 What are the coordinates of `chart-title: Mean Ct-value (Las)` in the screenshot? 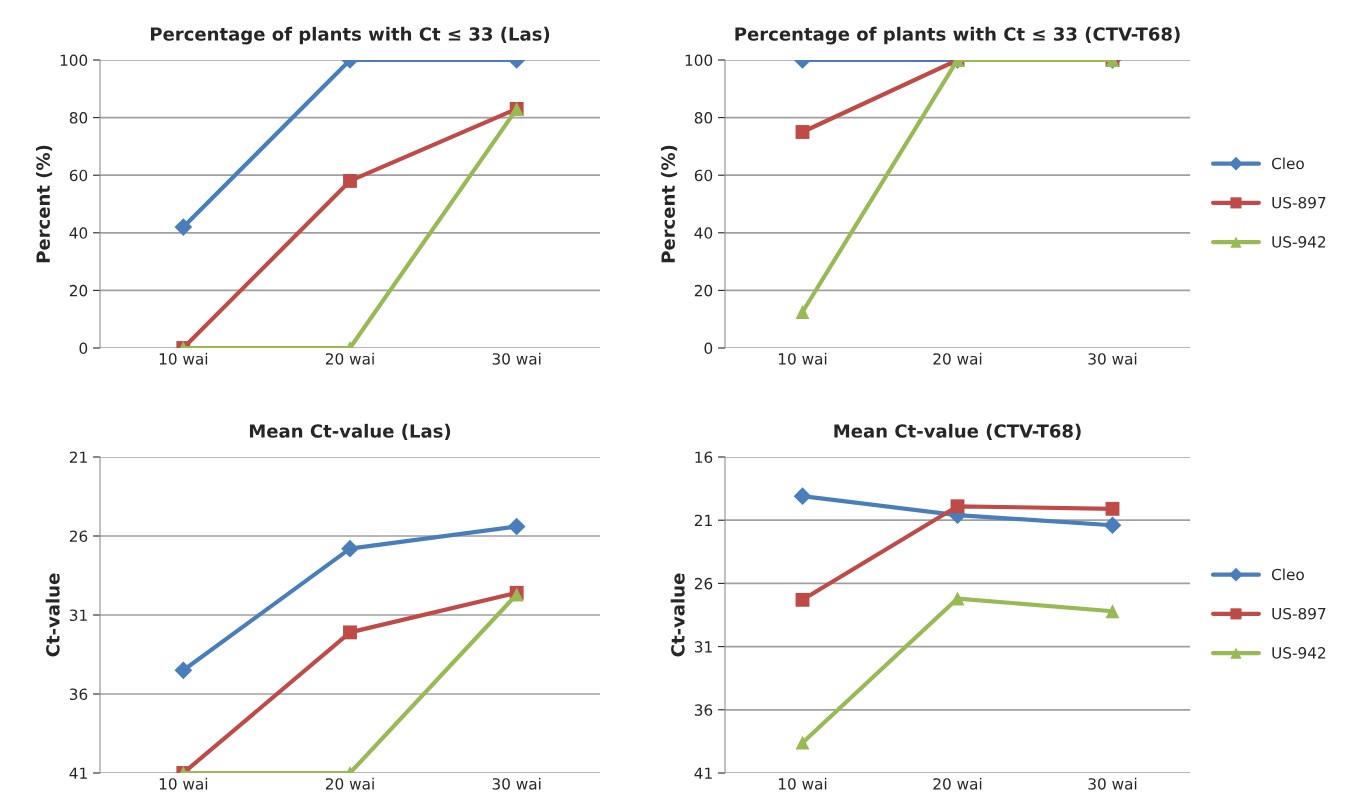 It's located at (350, 431).